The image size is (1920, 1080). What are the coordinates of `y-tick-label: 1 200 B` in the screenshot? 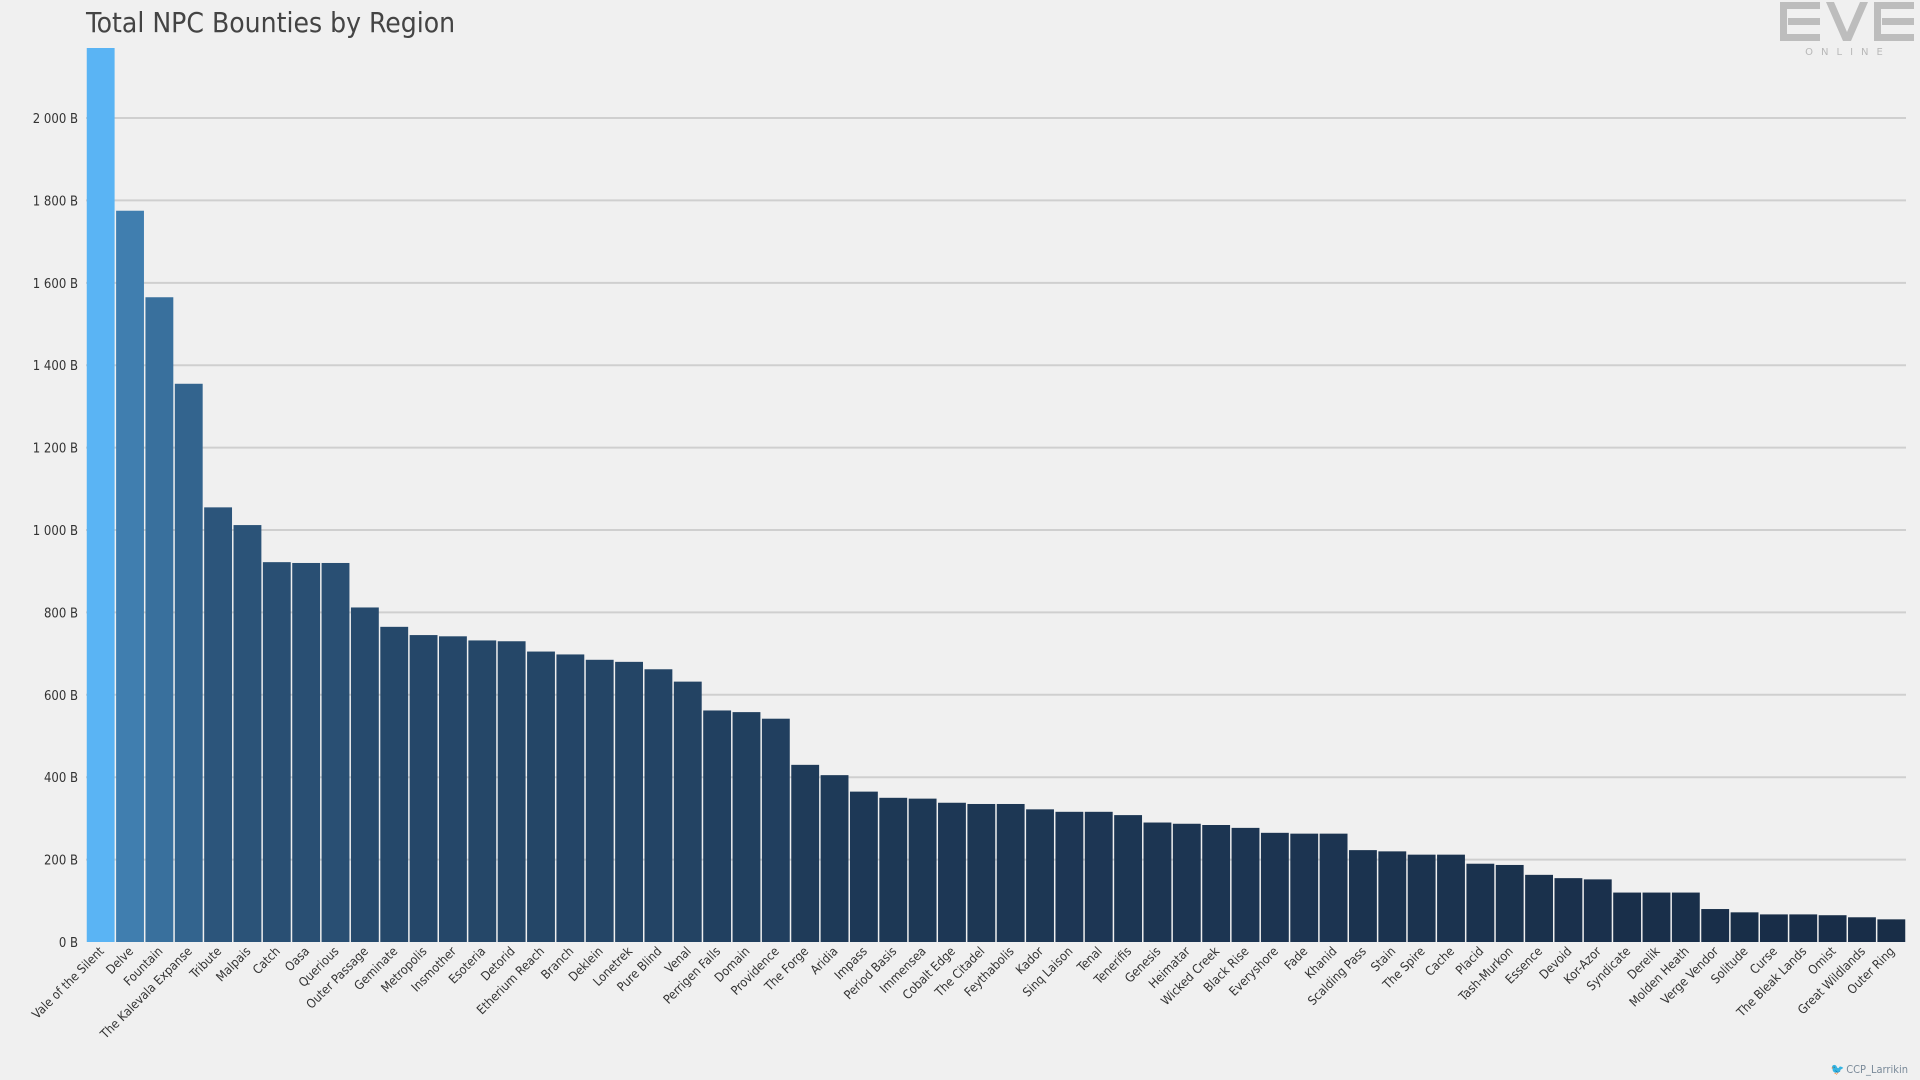 It's located at (55, 449).